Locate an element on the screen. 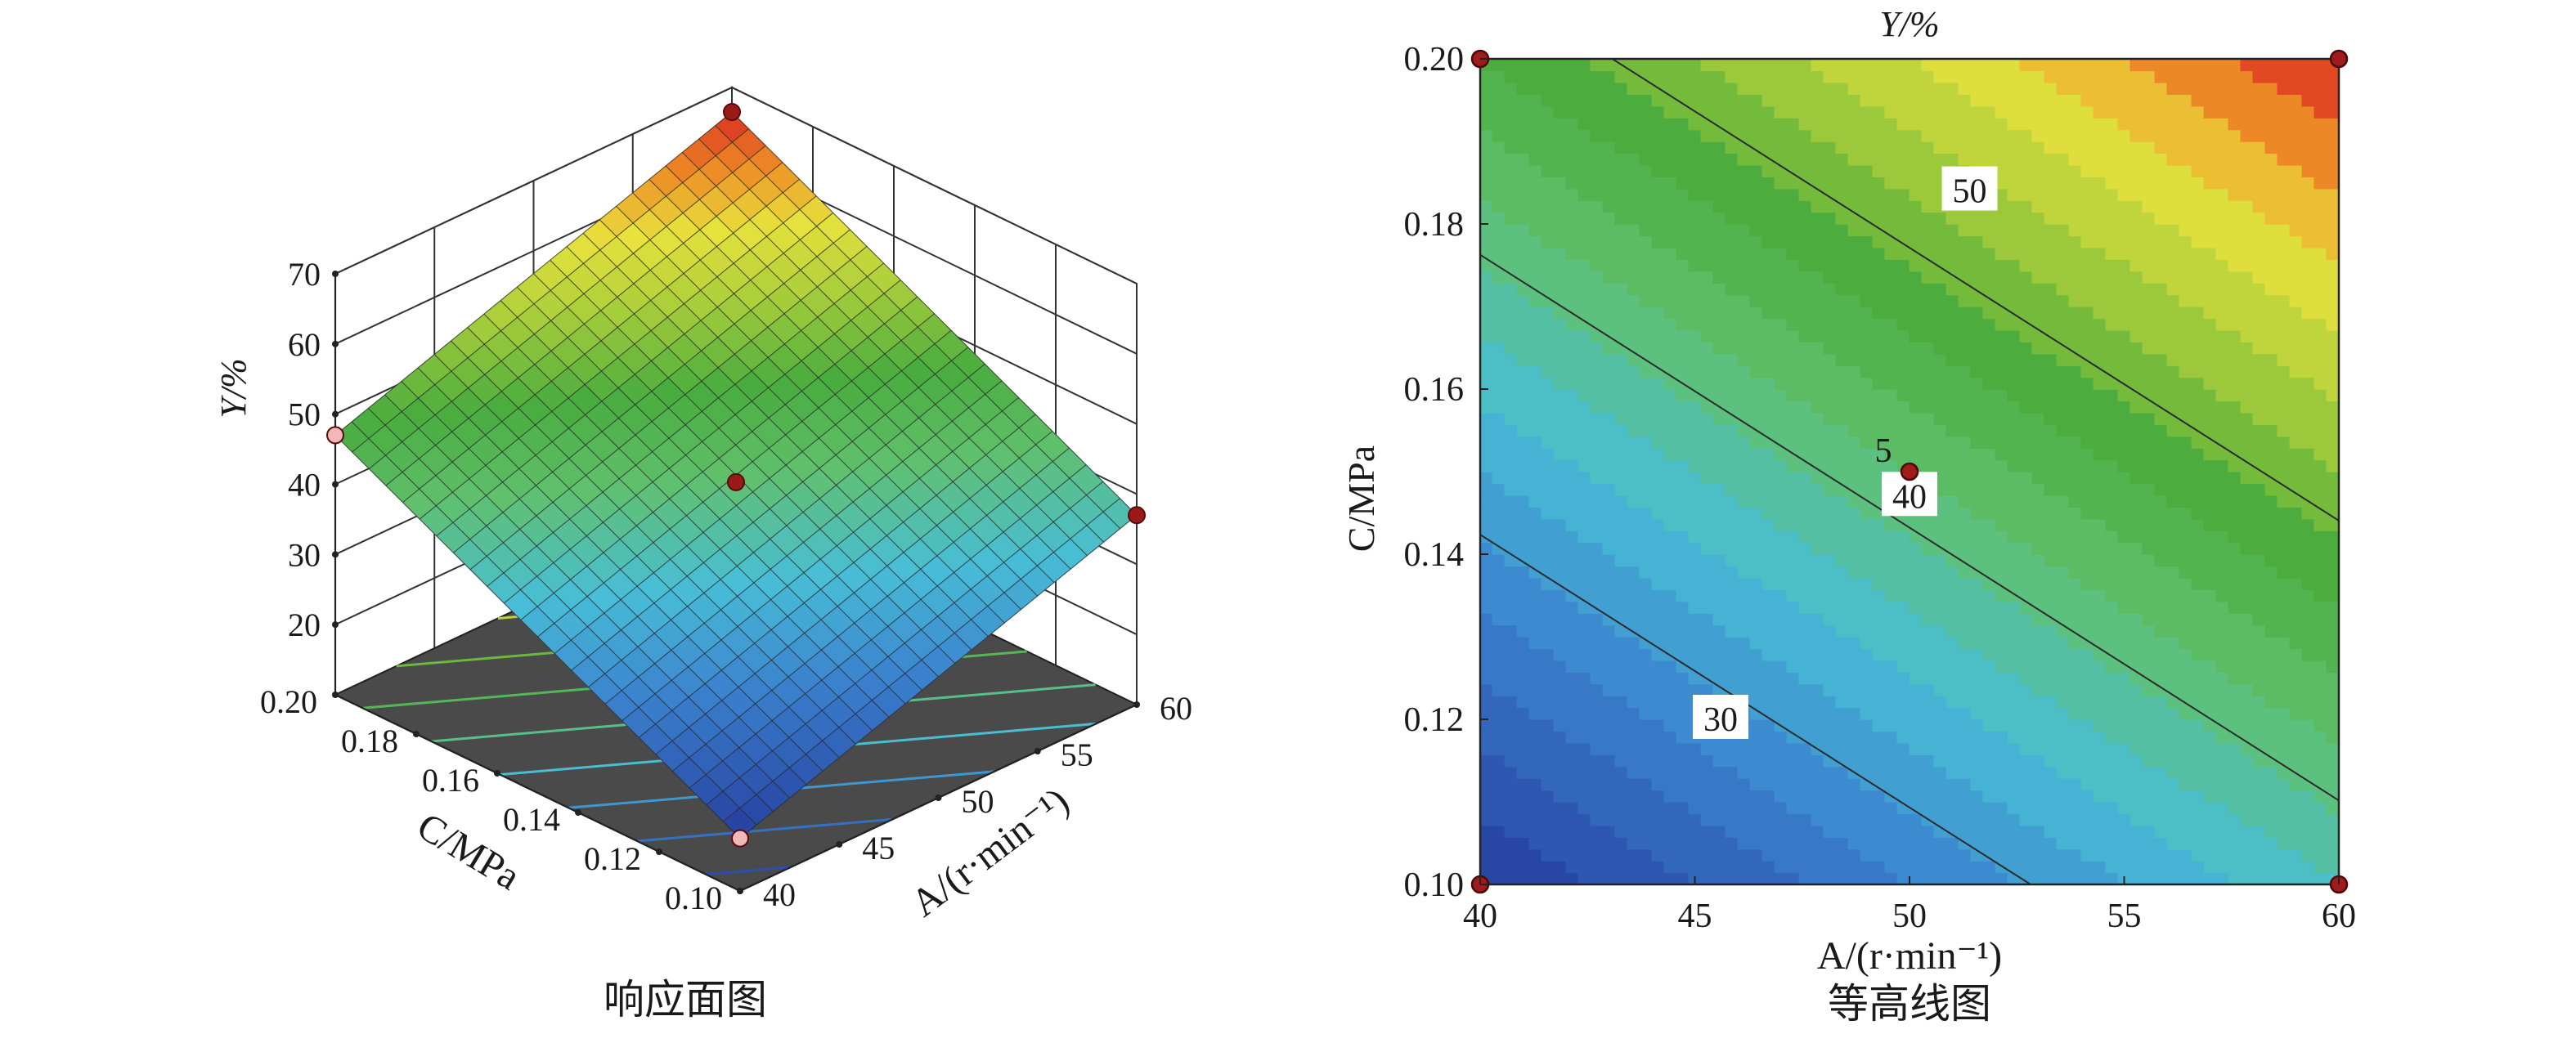 Image resolution: width=2576 pixels, height=1043 pixels. design-point-marker is located at coordinates (736, 481).